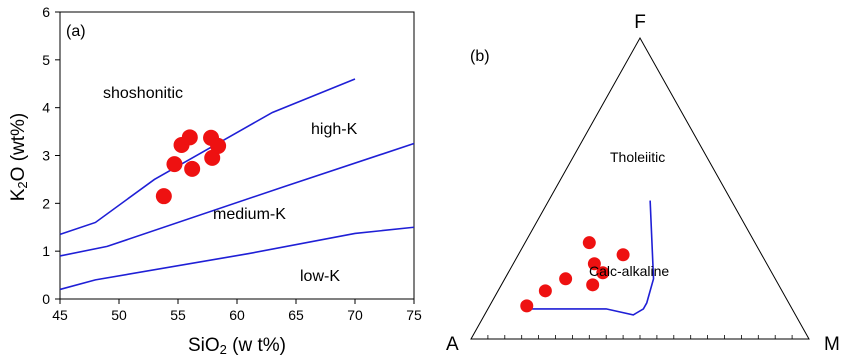  What do you see at coordinates (60, 315) in the screenshot?
I see `x-tick-label: 45` at bounding box center [60, 315].